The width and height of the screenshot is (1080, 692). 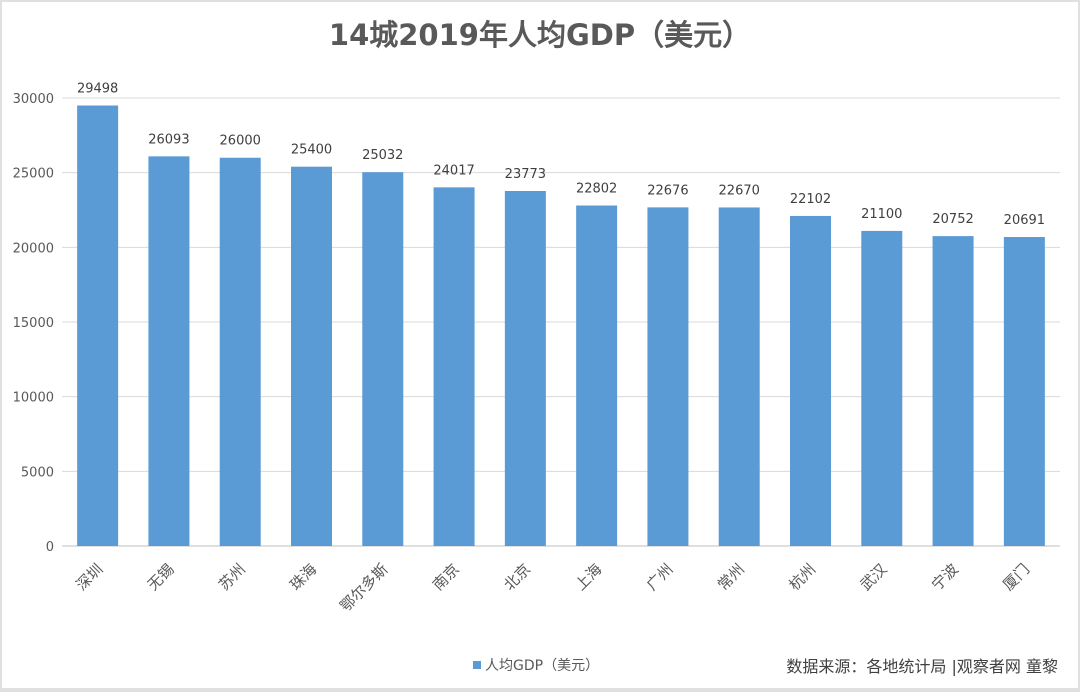 What do you see at coordinates (33, 99) in the screenshot?
I see `y-tick-label: 30000` at bounding box center [33, 99].